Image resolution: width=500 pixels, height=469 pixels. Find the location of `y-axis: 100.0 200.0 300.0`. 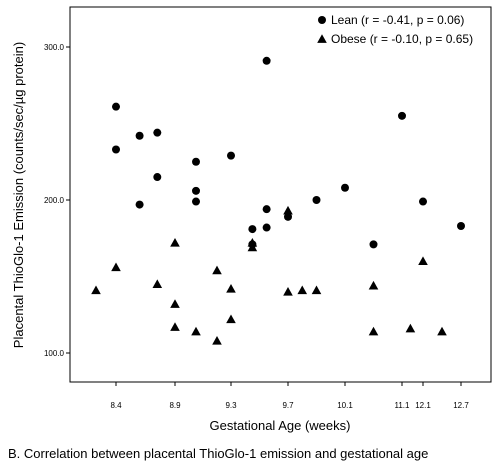

y-axis: 100.0 200.0 300.0 is located at coordinates (57, 200).